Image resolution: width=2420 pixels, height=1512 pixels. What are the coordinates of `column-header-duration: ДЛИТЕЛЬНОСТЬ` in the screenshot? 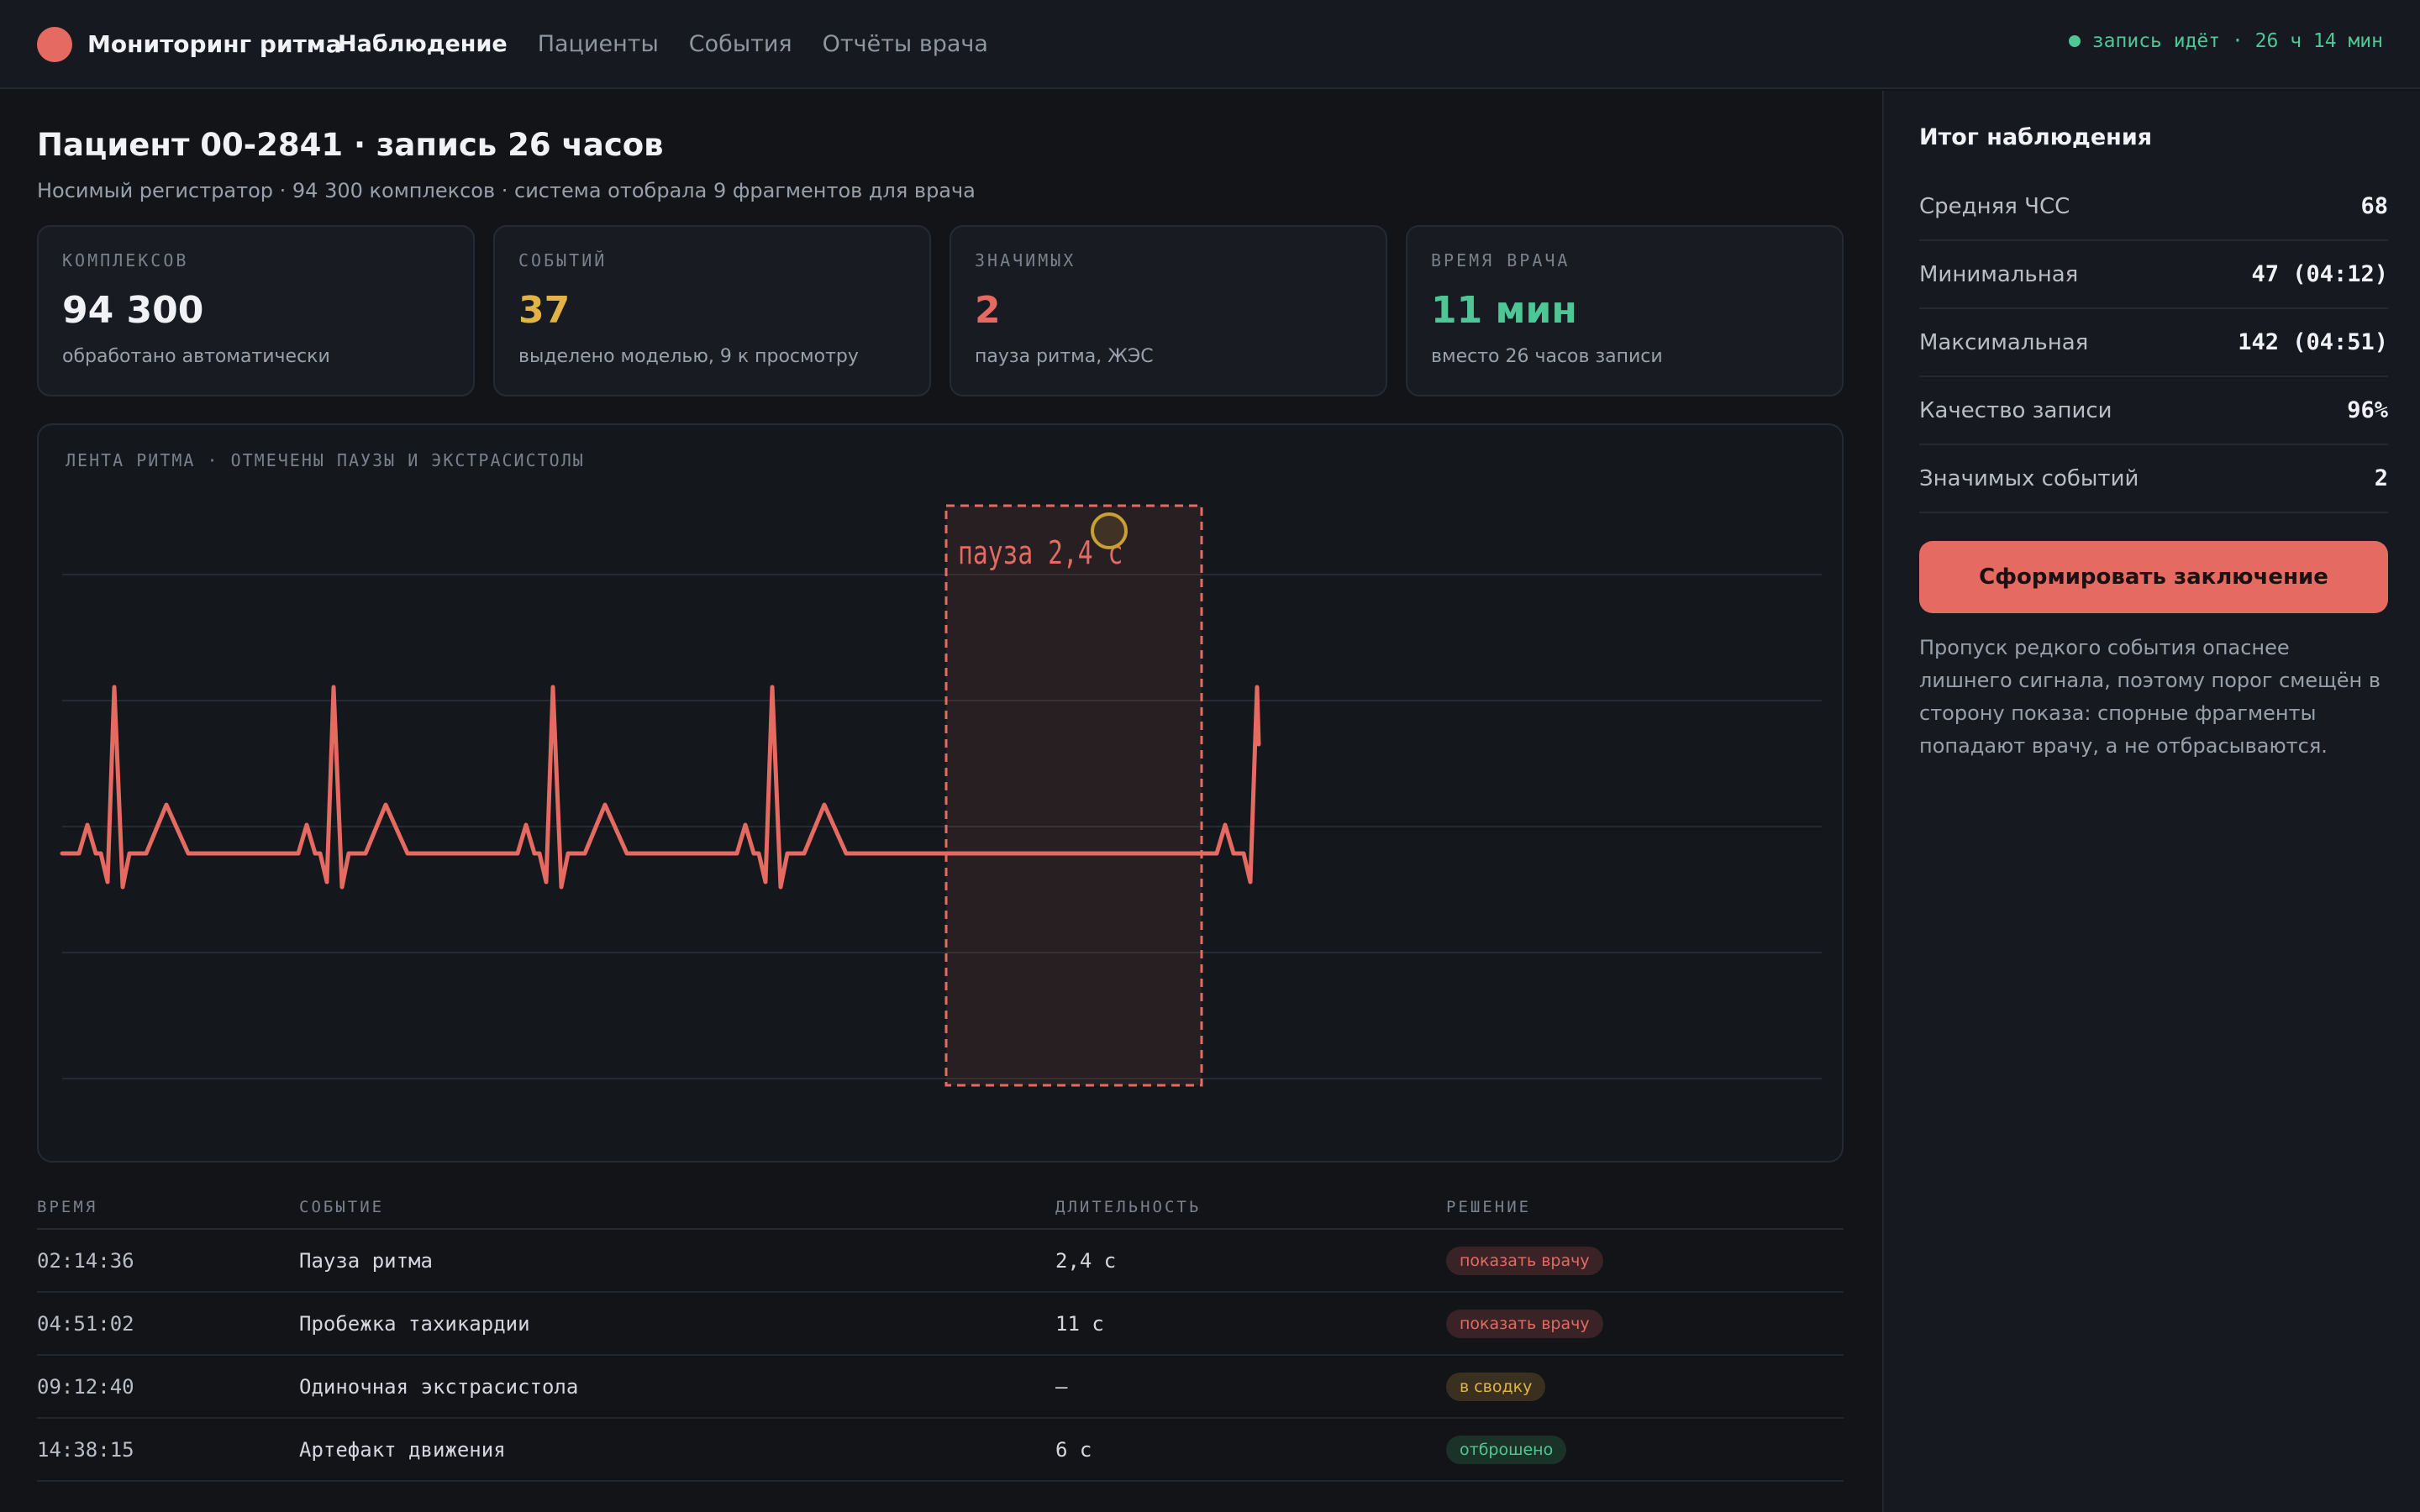 It's located at (1128, 1207).